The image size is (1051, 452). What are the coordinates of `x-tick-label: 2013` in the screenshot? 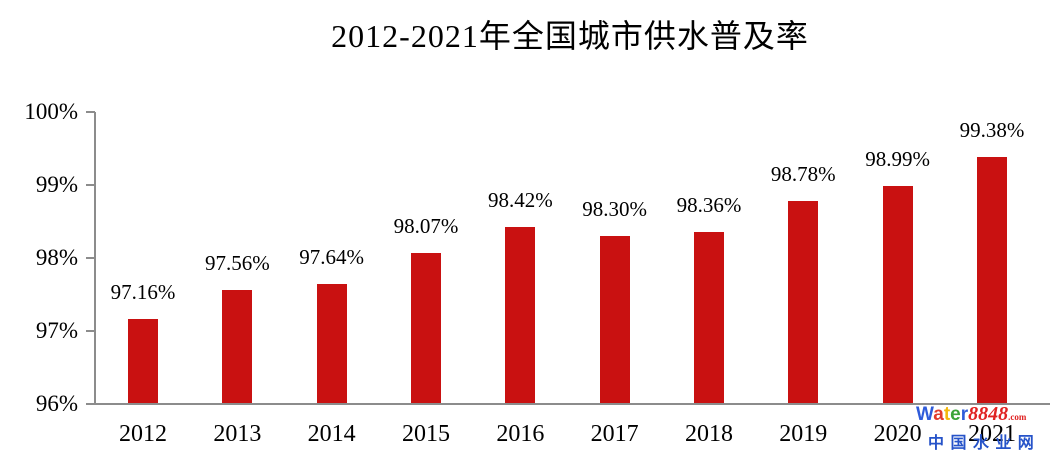 It's located at (237, 434).